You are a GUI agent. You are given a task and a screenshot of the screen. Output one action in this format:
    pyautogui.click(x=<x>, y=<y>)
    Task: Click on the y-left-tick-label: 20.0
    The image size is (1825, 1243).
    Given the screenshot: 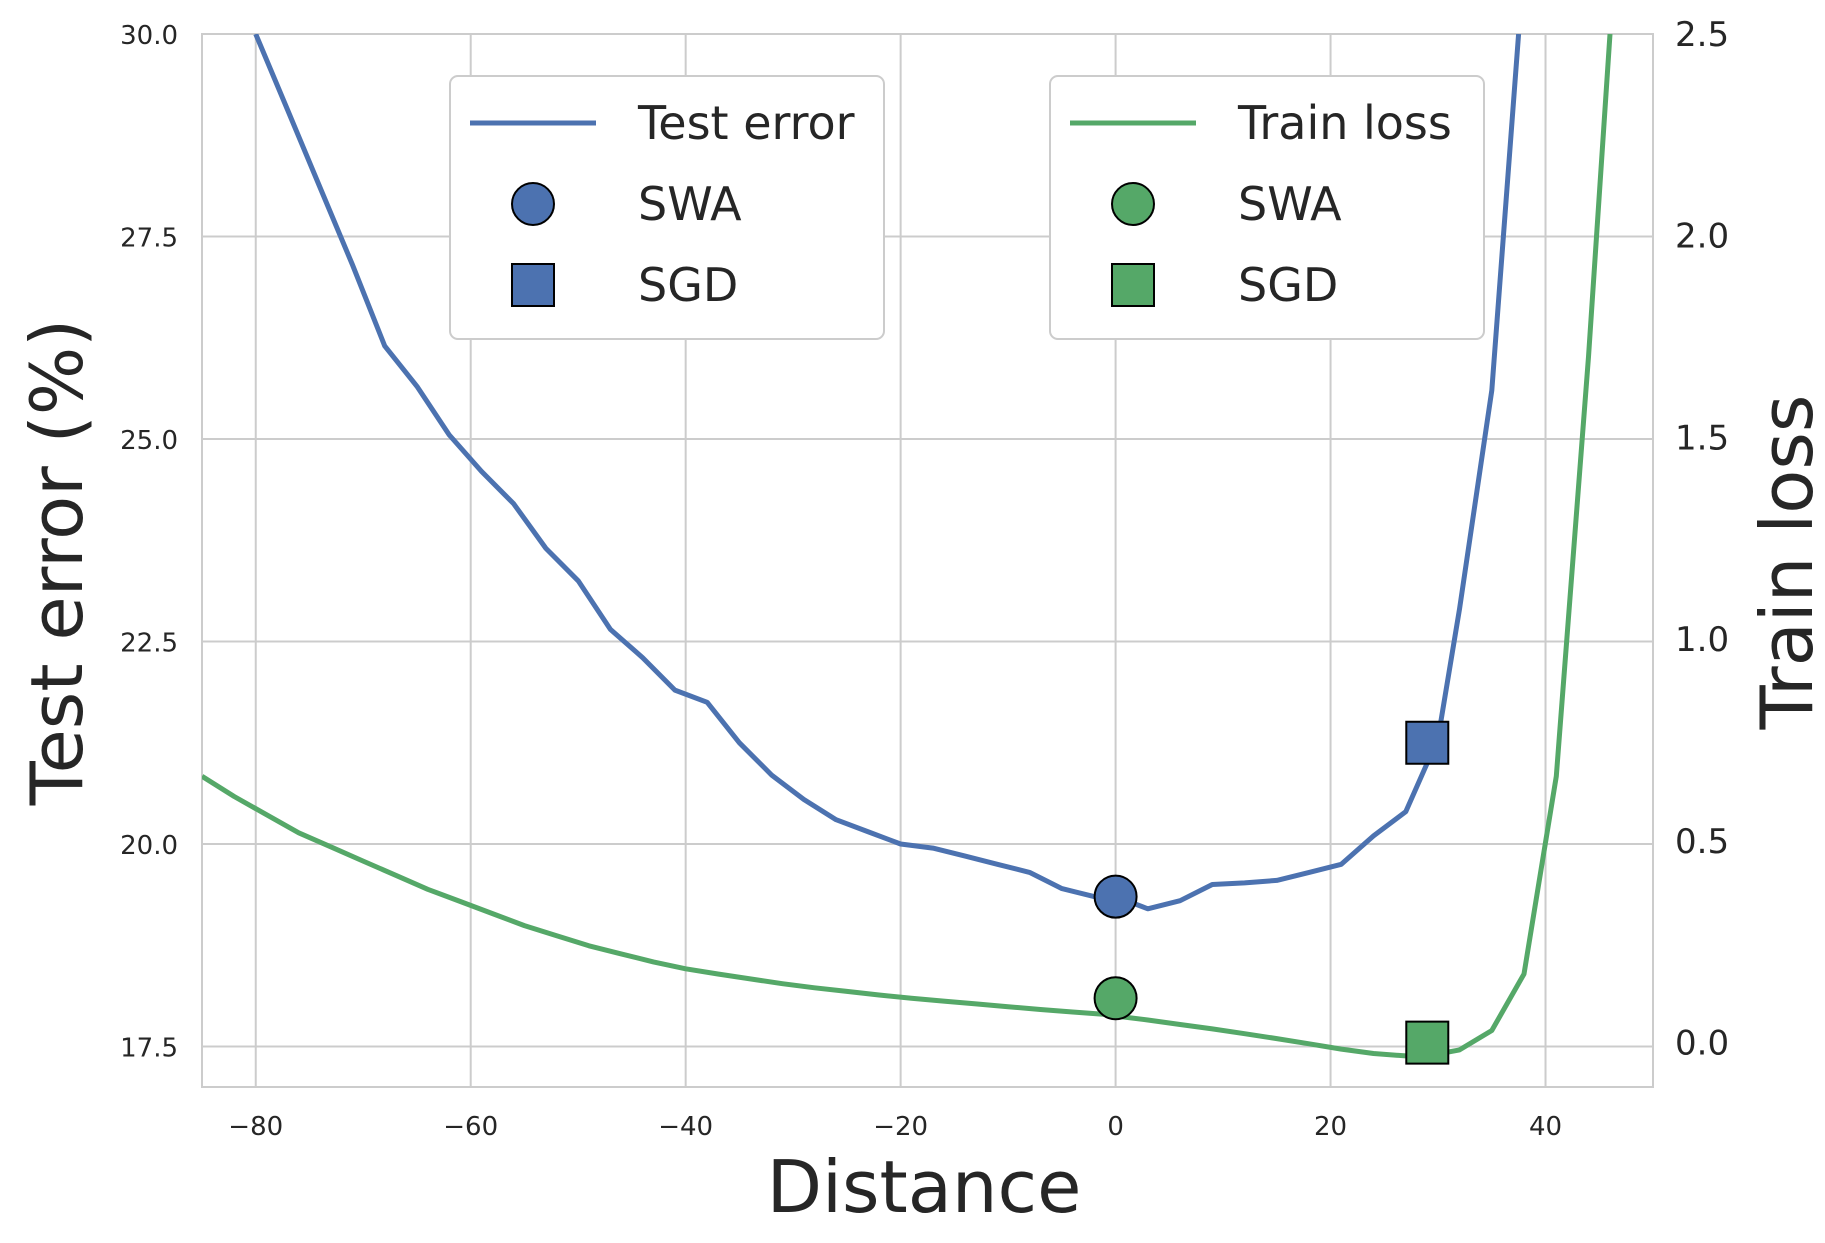 What is the action you would take?
    pyautogui.click(x=149, y=846)
    